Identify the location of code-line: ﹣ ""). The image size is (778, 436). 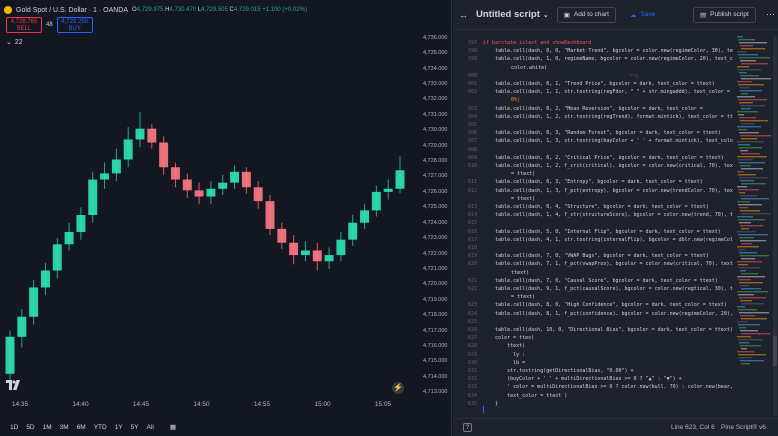
(561, 76).